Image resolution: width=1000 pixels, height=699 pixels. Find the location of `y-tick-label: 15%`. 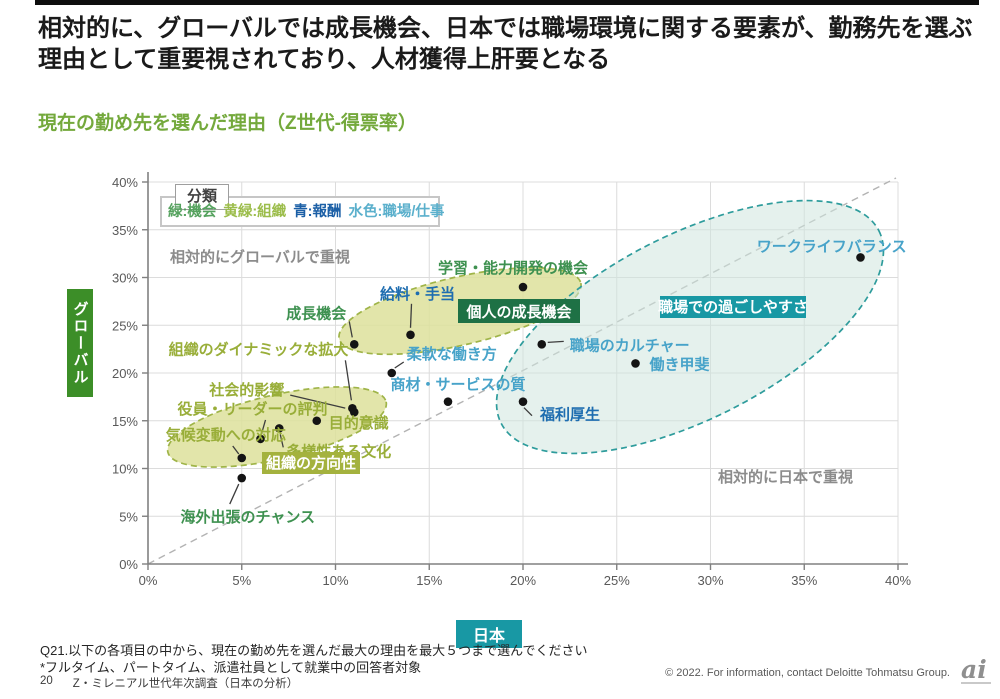

y-tick-label: 15% is located at coordinates (125, 421).